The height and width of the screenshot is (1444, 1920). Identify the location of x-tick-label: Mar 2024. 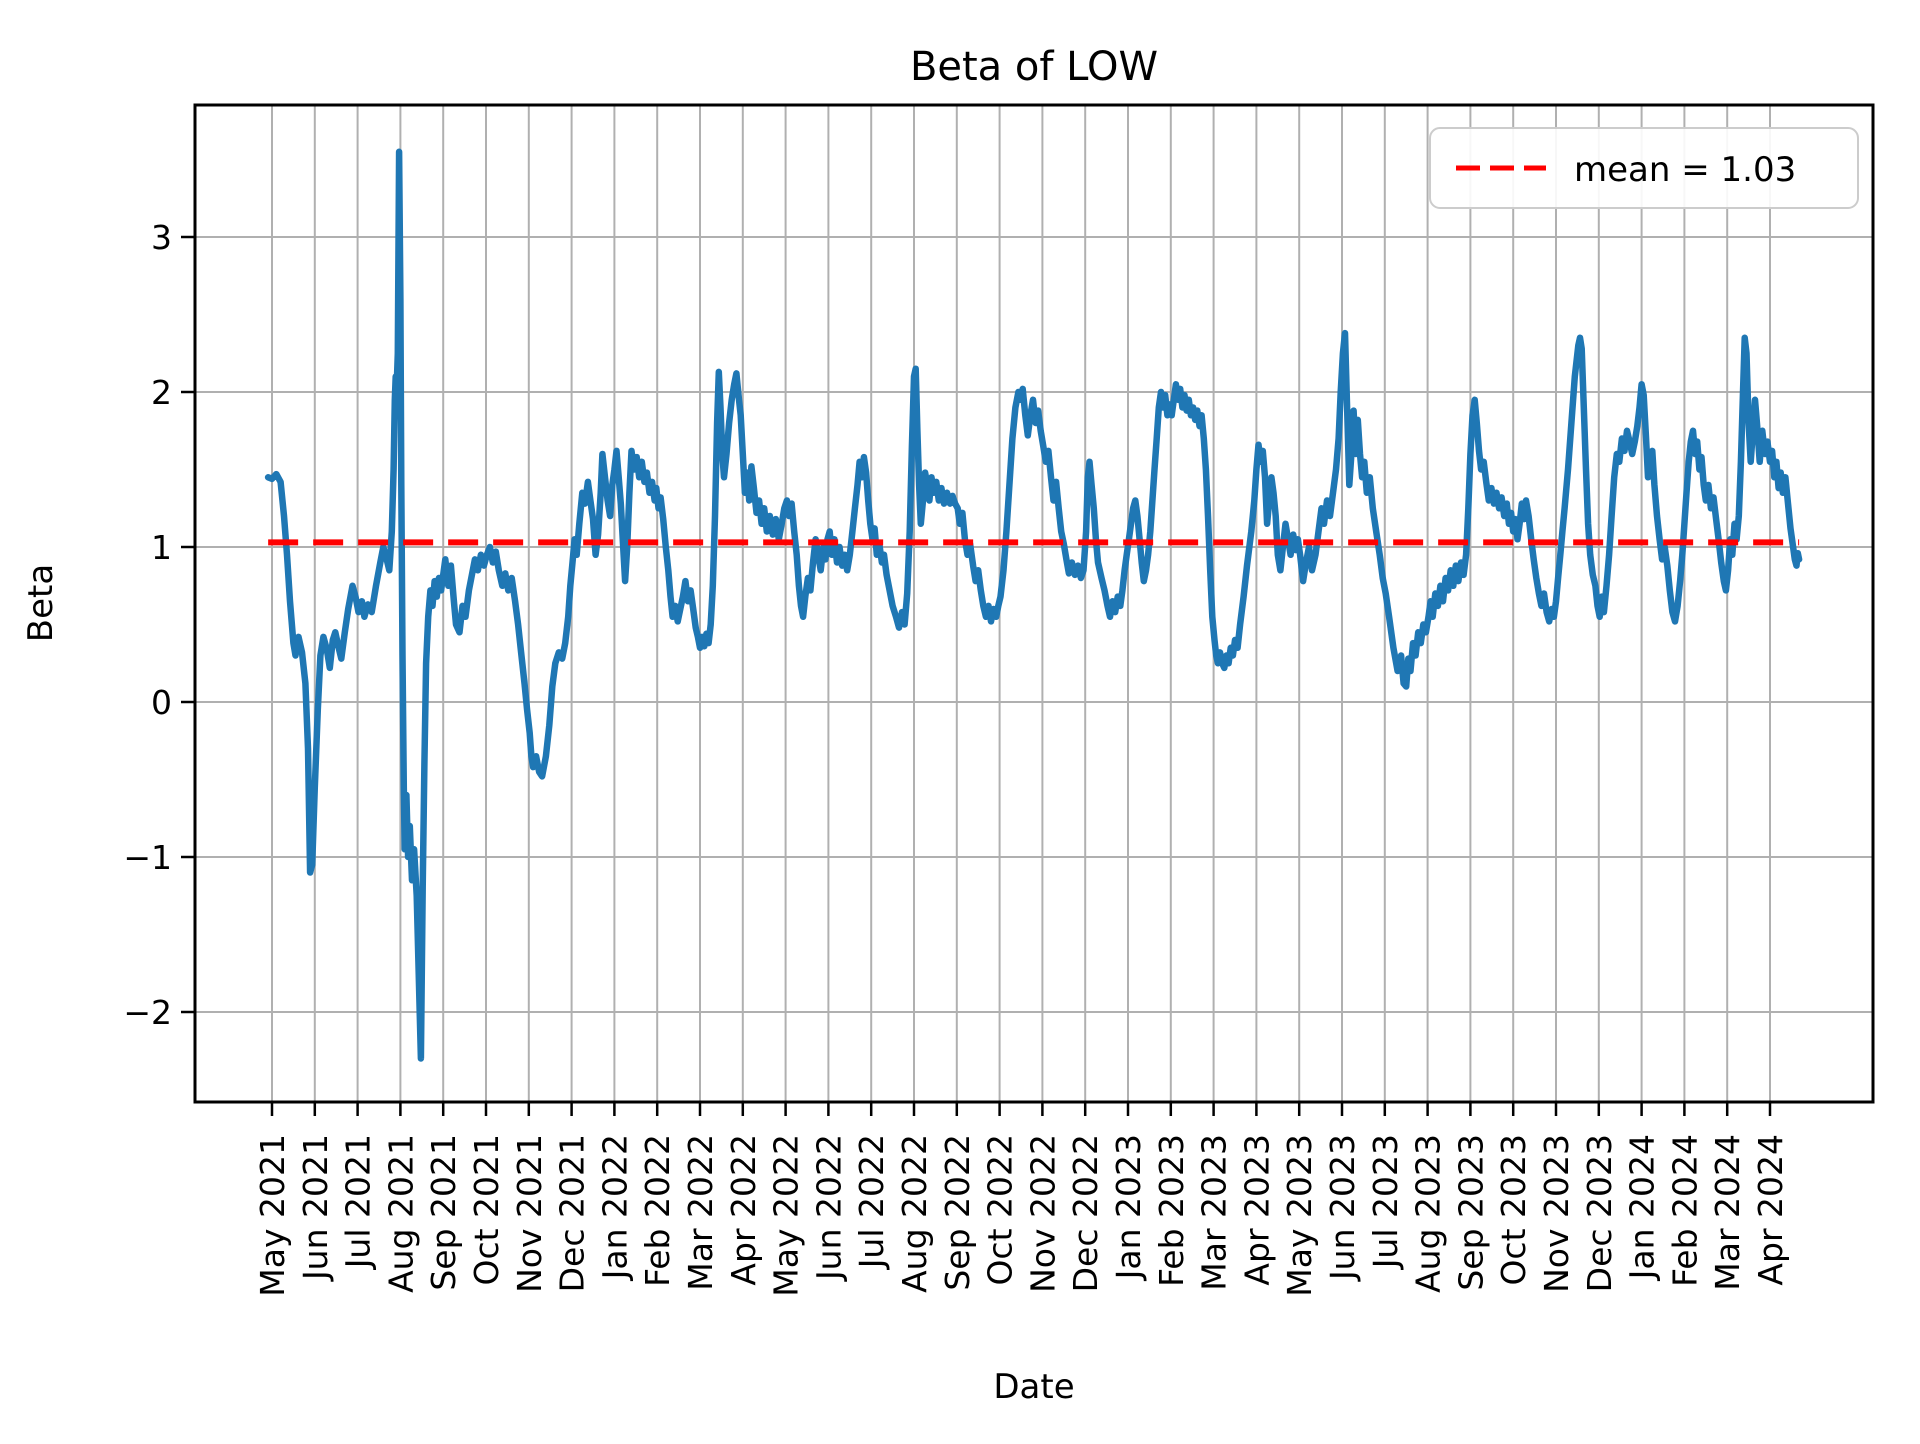
(1727, 1212).